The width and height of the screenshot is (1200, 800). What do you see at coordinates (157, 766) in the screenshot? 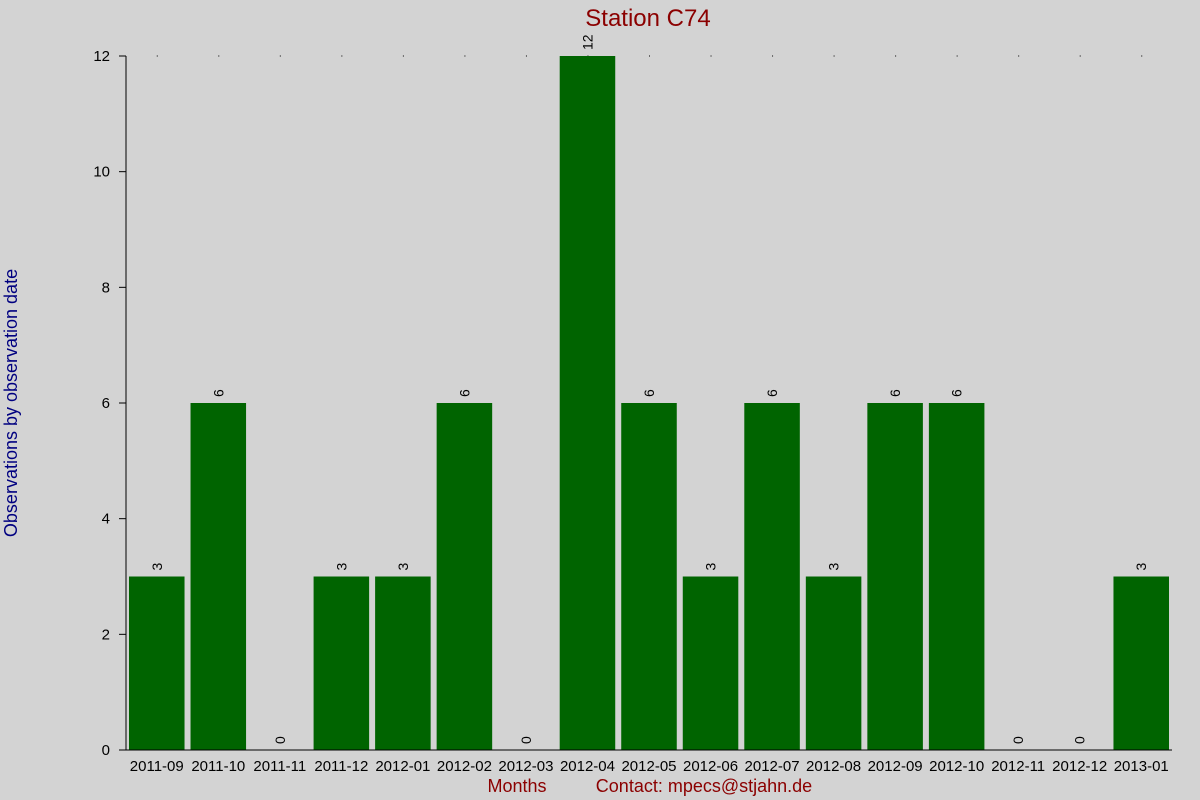
I see `x-tick-label: 2011-09` at bounding box center [157, 766].